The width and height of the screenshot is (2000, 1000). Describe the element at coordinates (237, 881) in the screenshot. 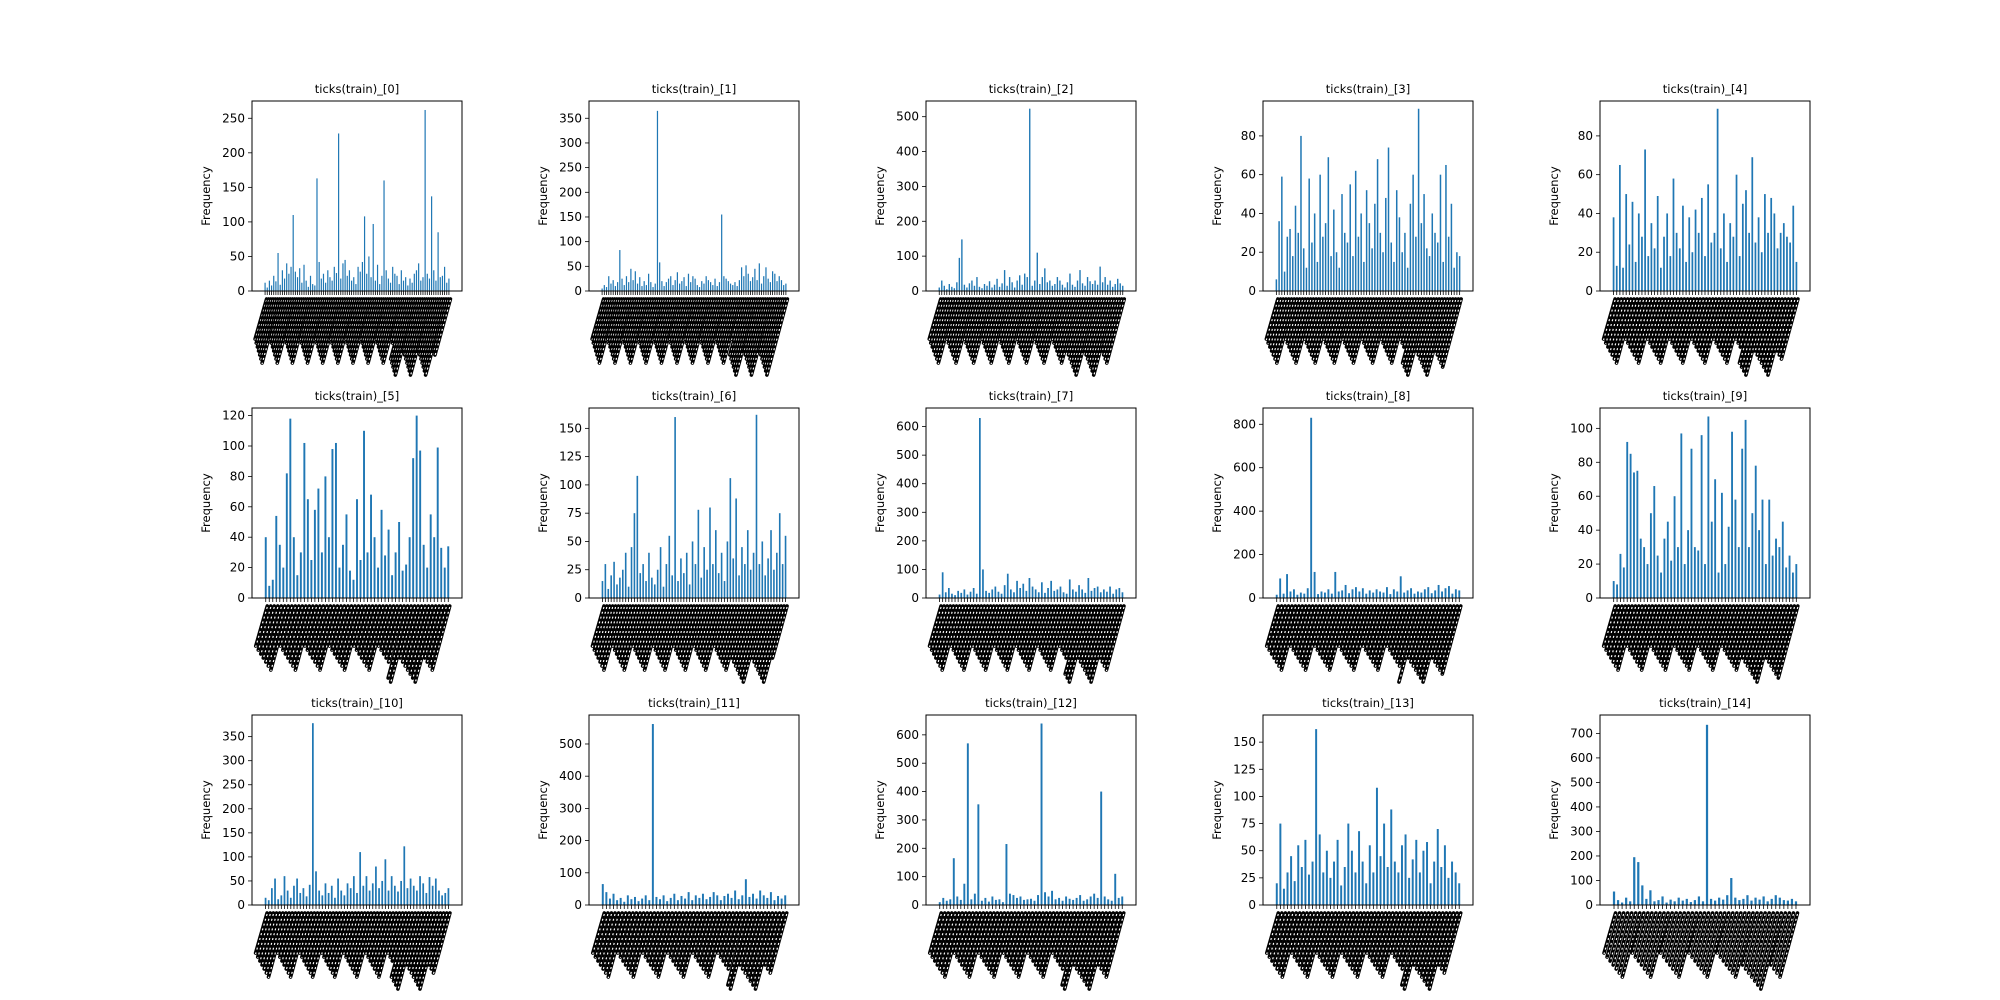

I see `y-tick-label: 50` at that location.